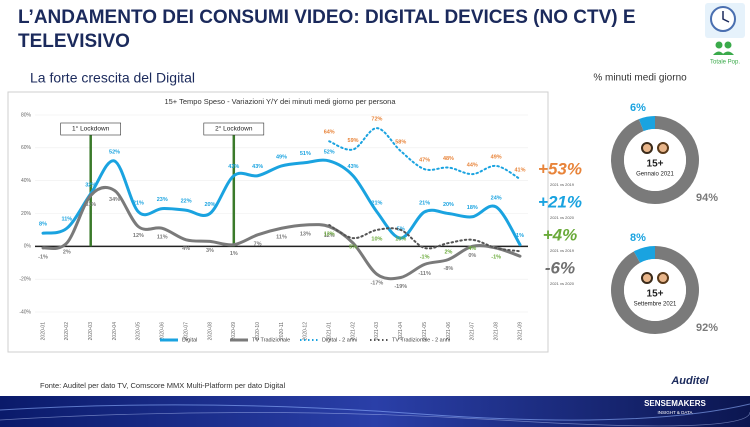  I want to click on x-tick-label: 2020-12, so click(306, 331).